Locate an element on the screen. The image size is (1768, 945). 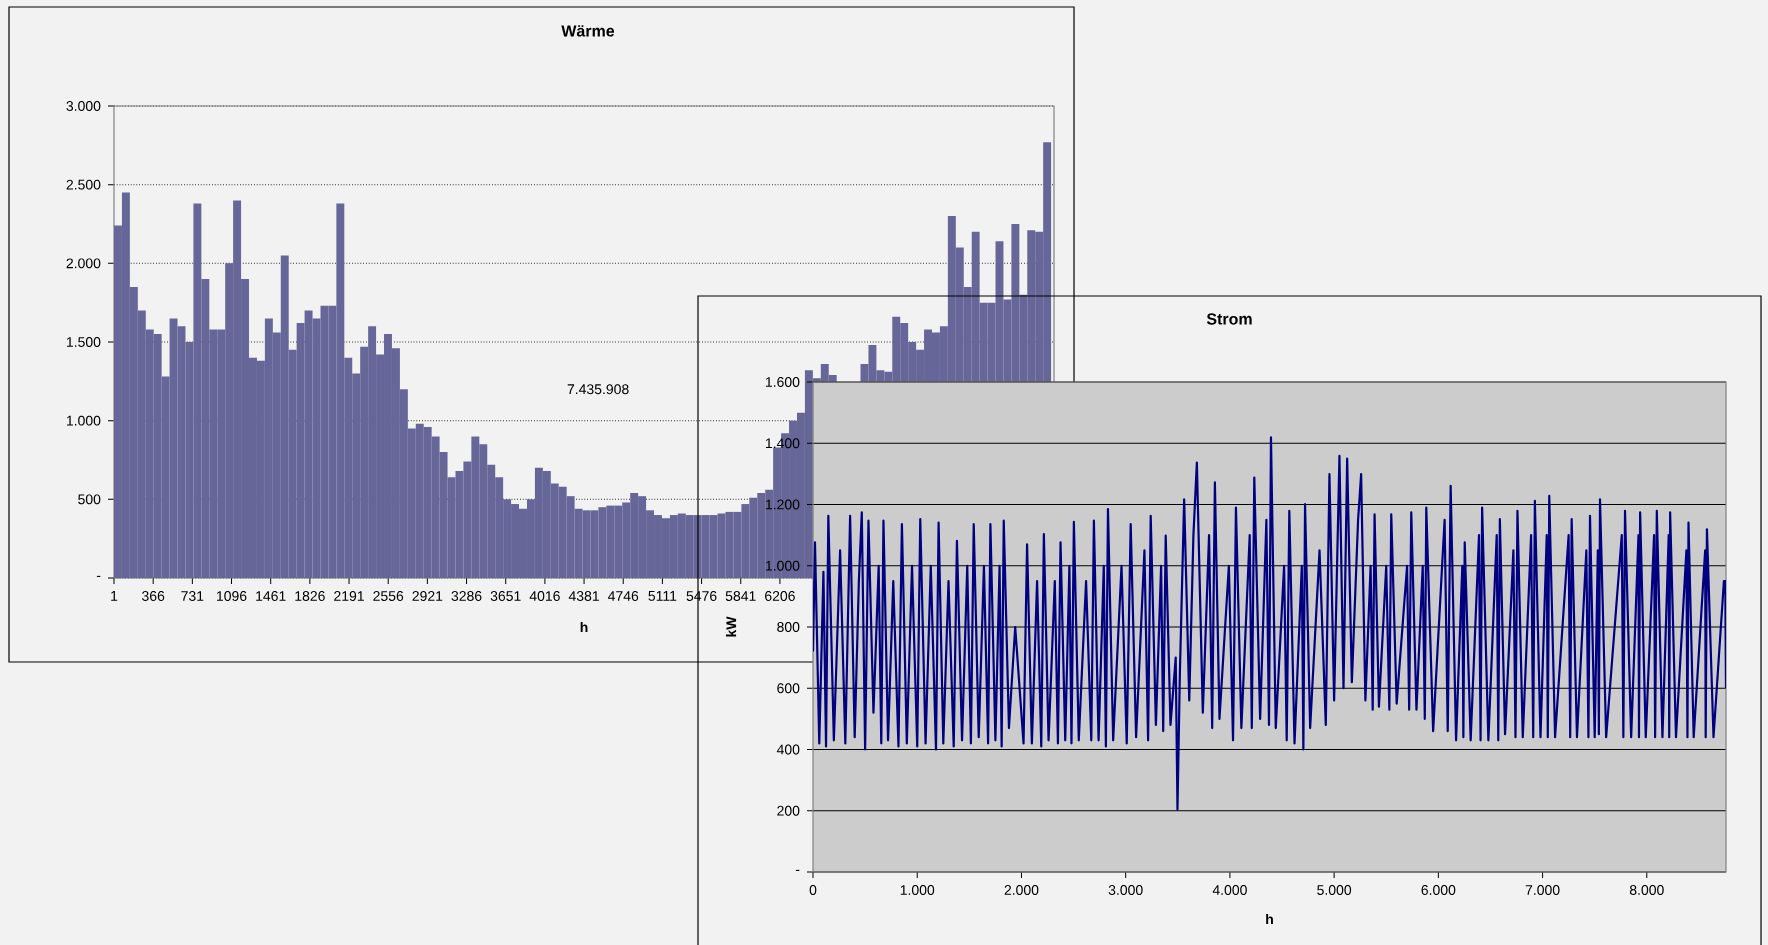
x-tick-label: 1 is located at coordinates (114, 596).